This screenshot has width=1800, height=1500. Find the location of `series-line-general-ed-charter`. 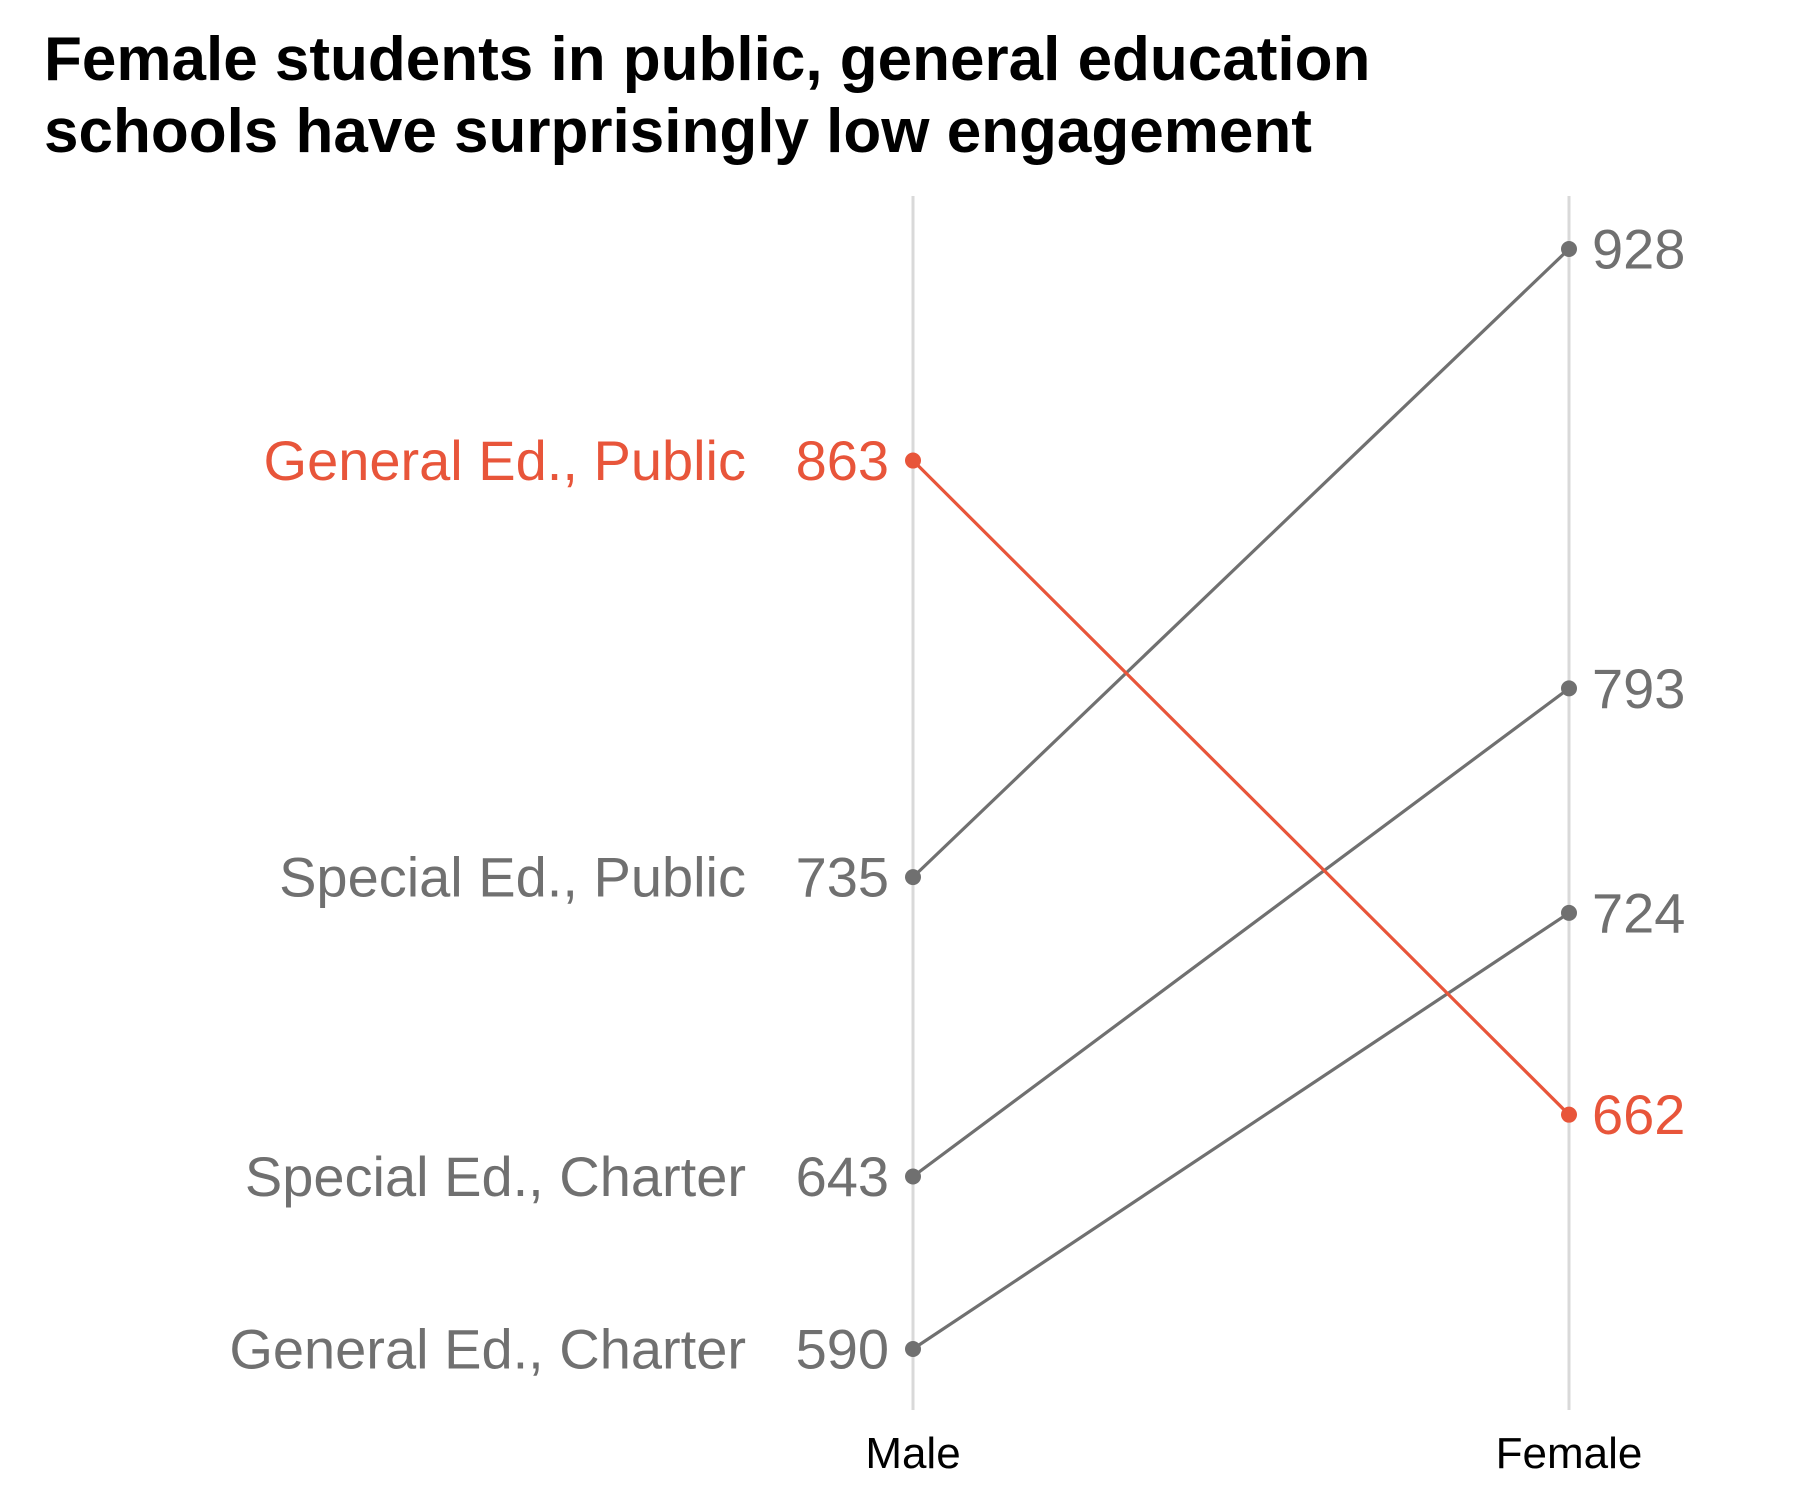

series-line-general-ed-charter is located at coordinates (1241, 1131).